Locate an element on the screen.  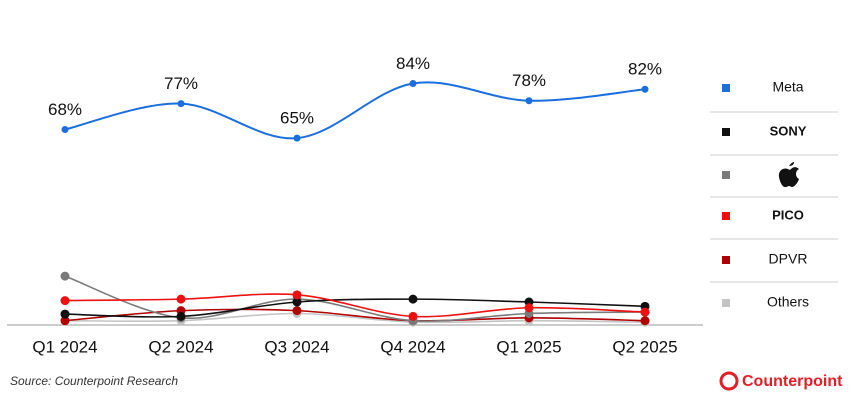
x-tick-label: Q2 2024 is located at coordinates (180, 346).